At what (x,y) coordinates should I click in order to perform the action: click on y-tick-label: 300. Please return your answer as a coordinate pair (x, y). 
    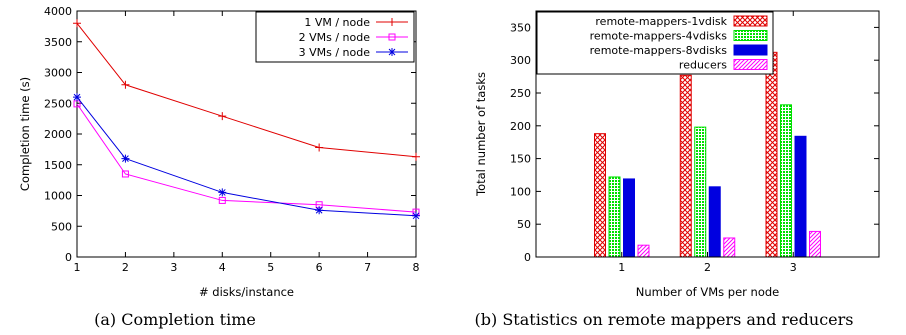
    Looking at the image, I should click on (520, 60).